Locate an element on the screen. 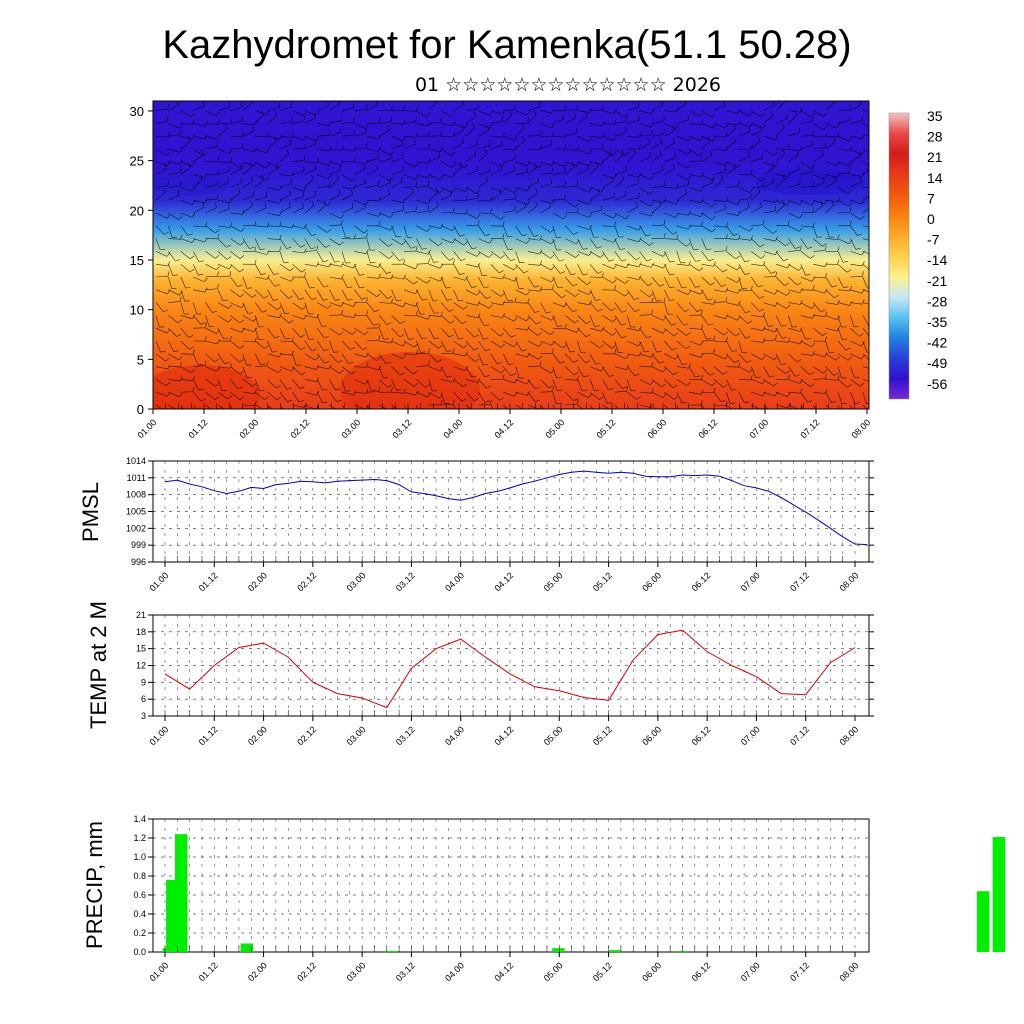 The height and width of the screenshot is (1024, 1024). x-tick-label: 02.00 is located at coordinates (248, 428).